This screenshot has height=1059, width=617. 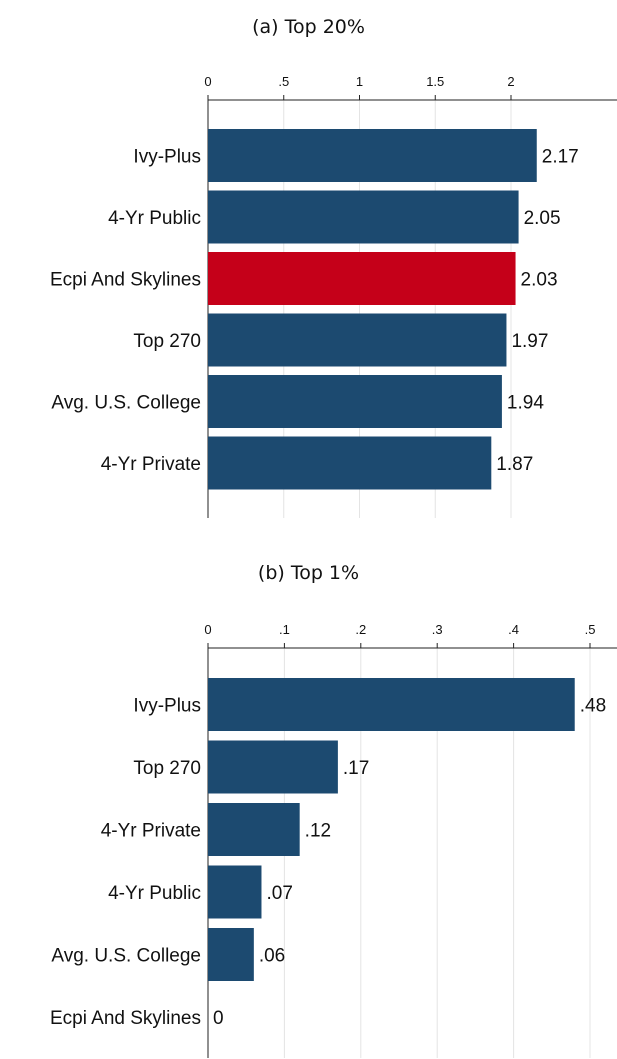 I want to click on value-label: 0, so click(x=218, y=1018).